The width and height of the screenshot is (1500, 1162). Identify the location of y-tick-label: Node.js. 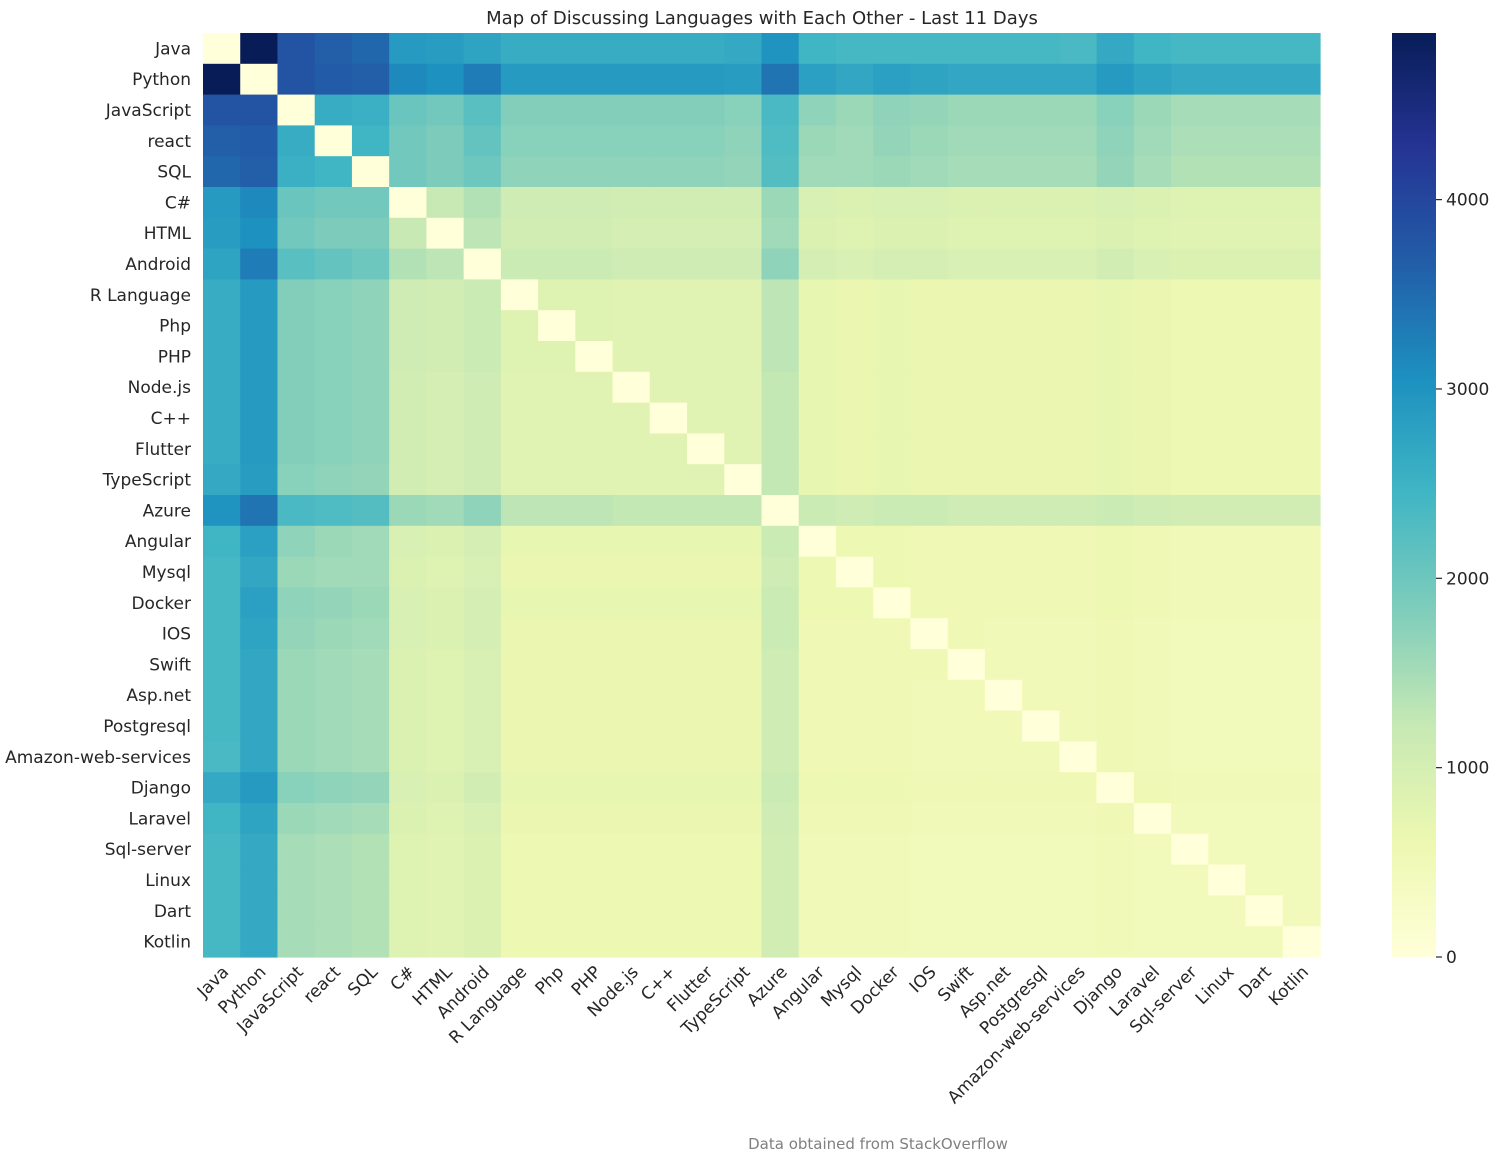
(159, 388).